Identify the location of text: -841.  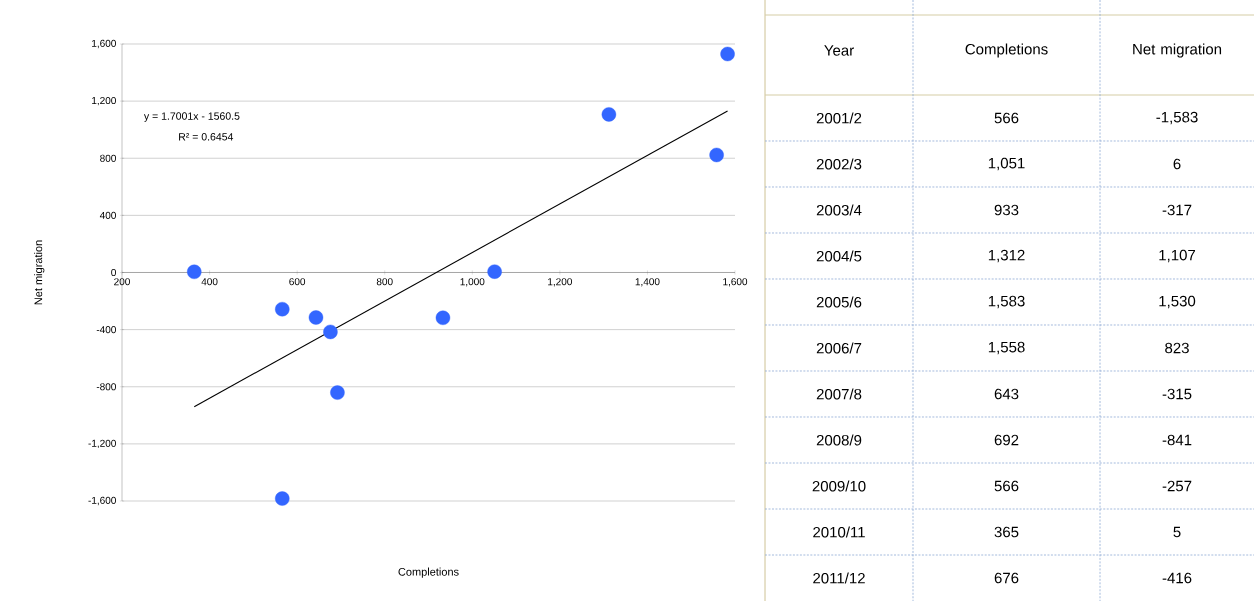
(1177, 440).